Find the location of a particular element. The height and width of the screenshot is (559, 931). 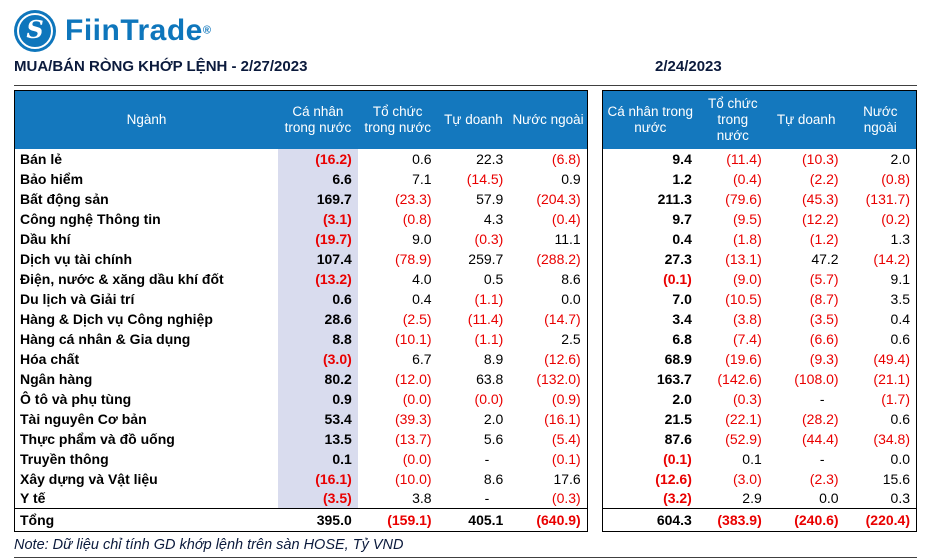

sector-name: Hóa chất is located at coordinates (50, 358).